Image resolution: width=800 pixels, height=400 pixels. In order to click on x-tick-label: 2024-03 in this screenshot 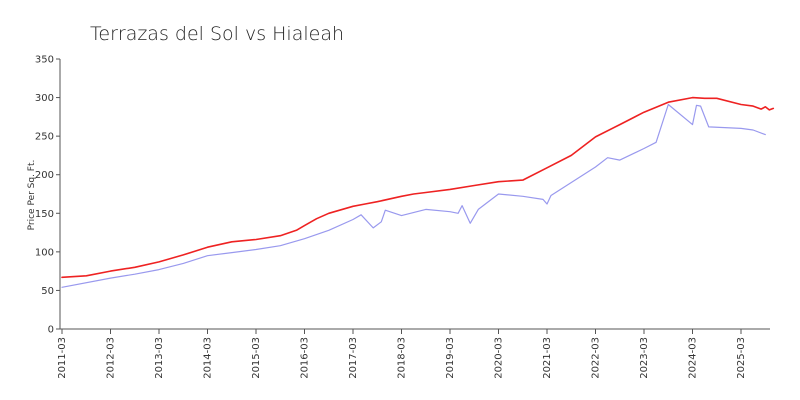, I will do `click(693, 358)`.